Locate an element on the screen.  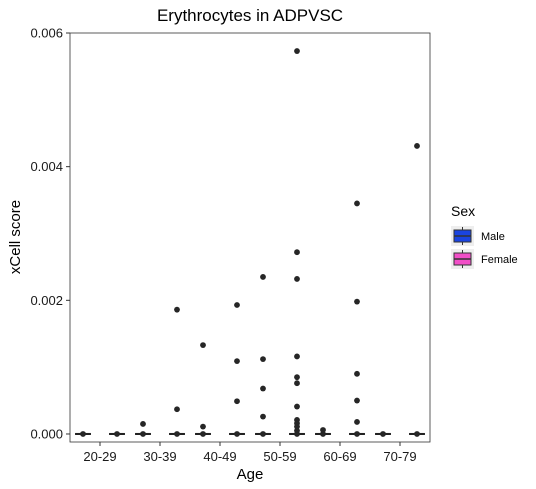
y-axis-label: xCell score is located at coordinates (15, 237).